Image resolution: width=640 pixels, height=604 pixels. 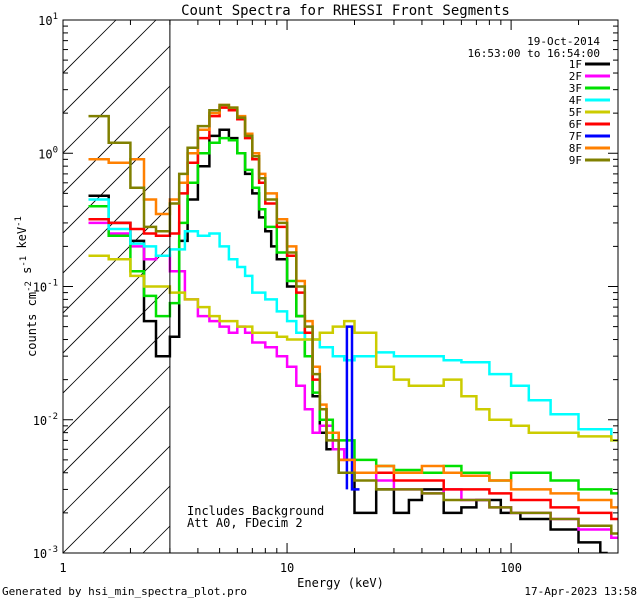 What do you see at coordinates (575, 88) in the screenshot?
I see `legend-label-3F: 3F` at bounding box center [575, 88].